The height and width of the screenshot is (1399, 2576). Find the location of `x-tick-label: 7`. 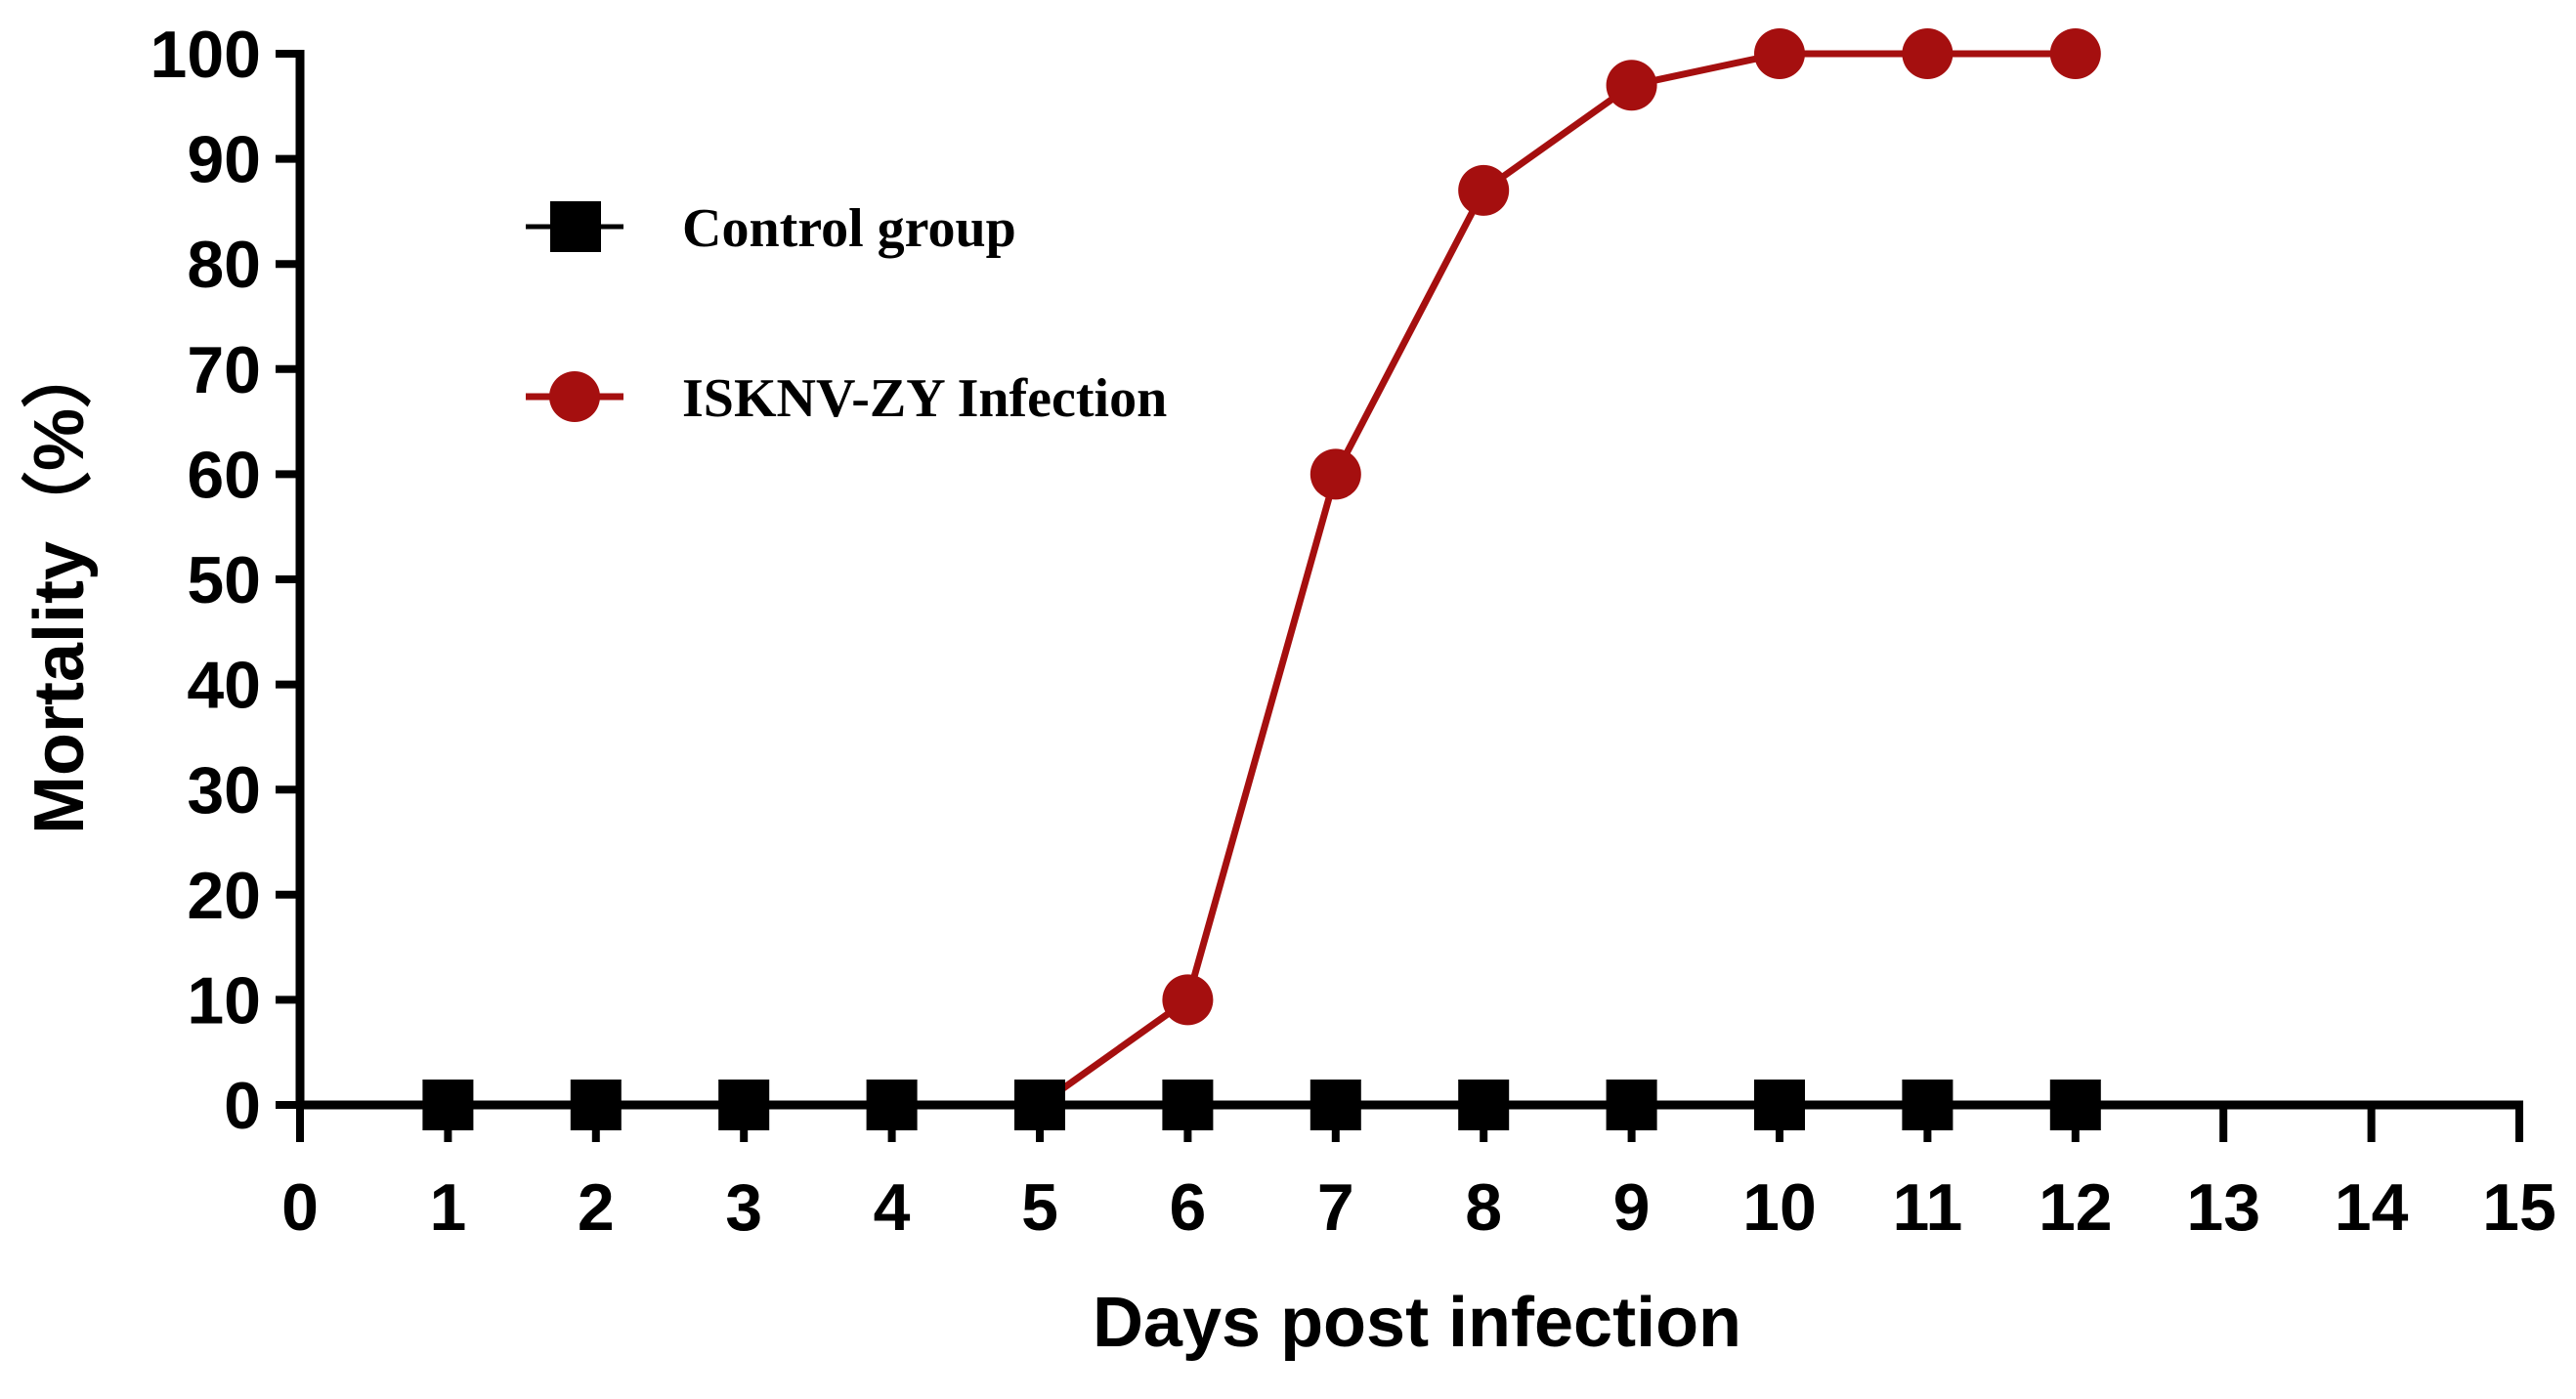

x-tick-label: 7 is located at coordinates (1336, 1208).